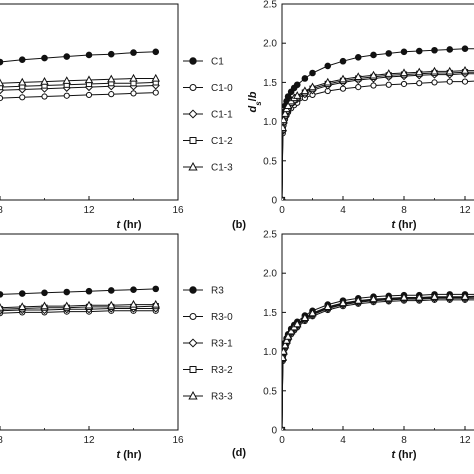 The image size is (474, 474). What do you see at coordinates (193, 290) in the screenshot?
I see `legend-marker-r3` at bounding box center [193, 290].